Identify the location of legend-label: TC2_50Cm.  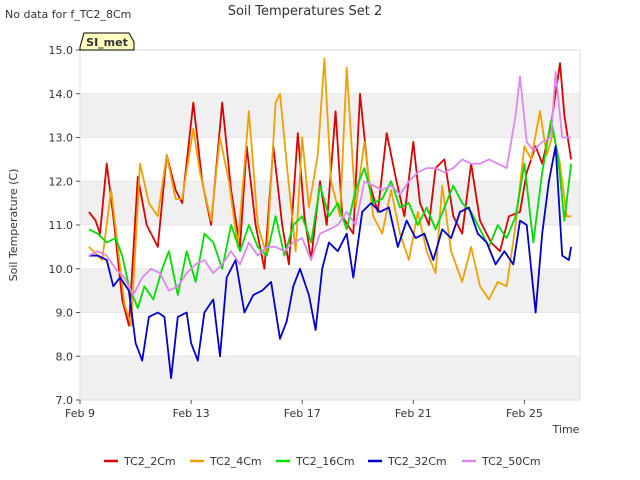
(511, 461).